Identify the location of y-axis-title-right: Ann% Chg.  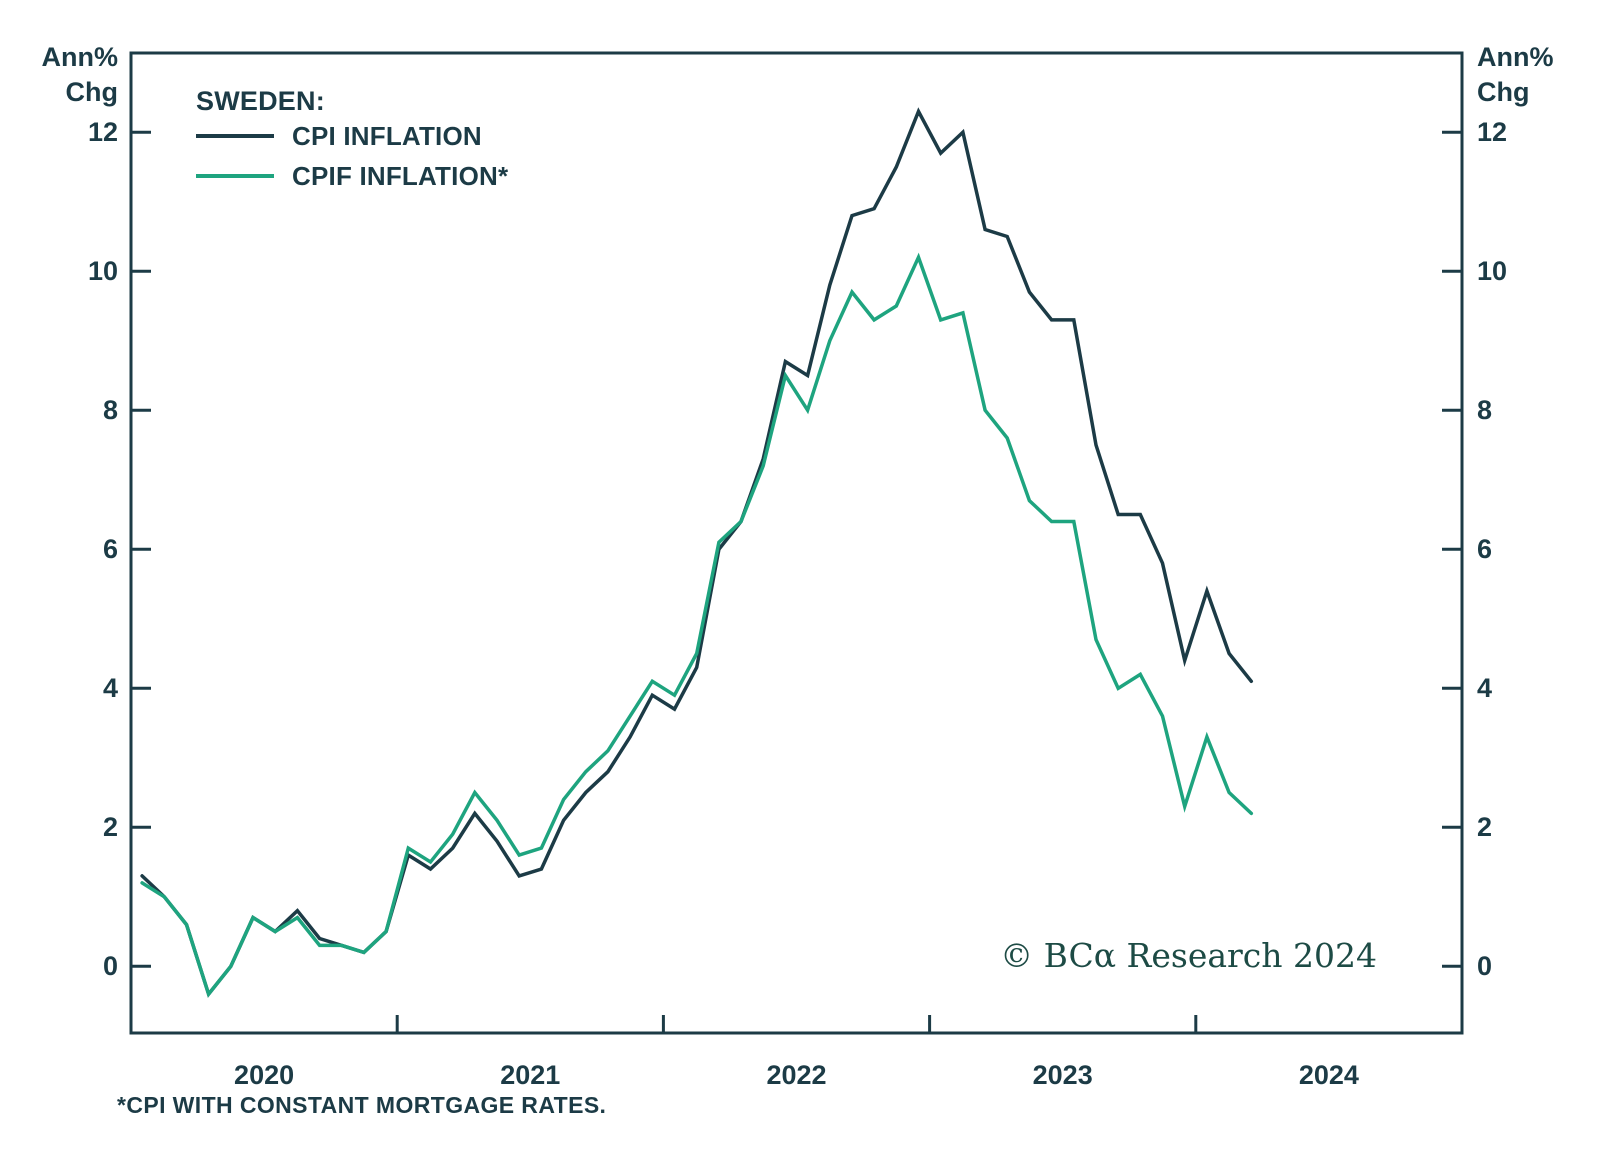
(1537, 75).